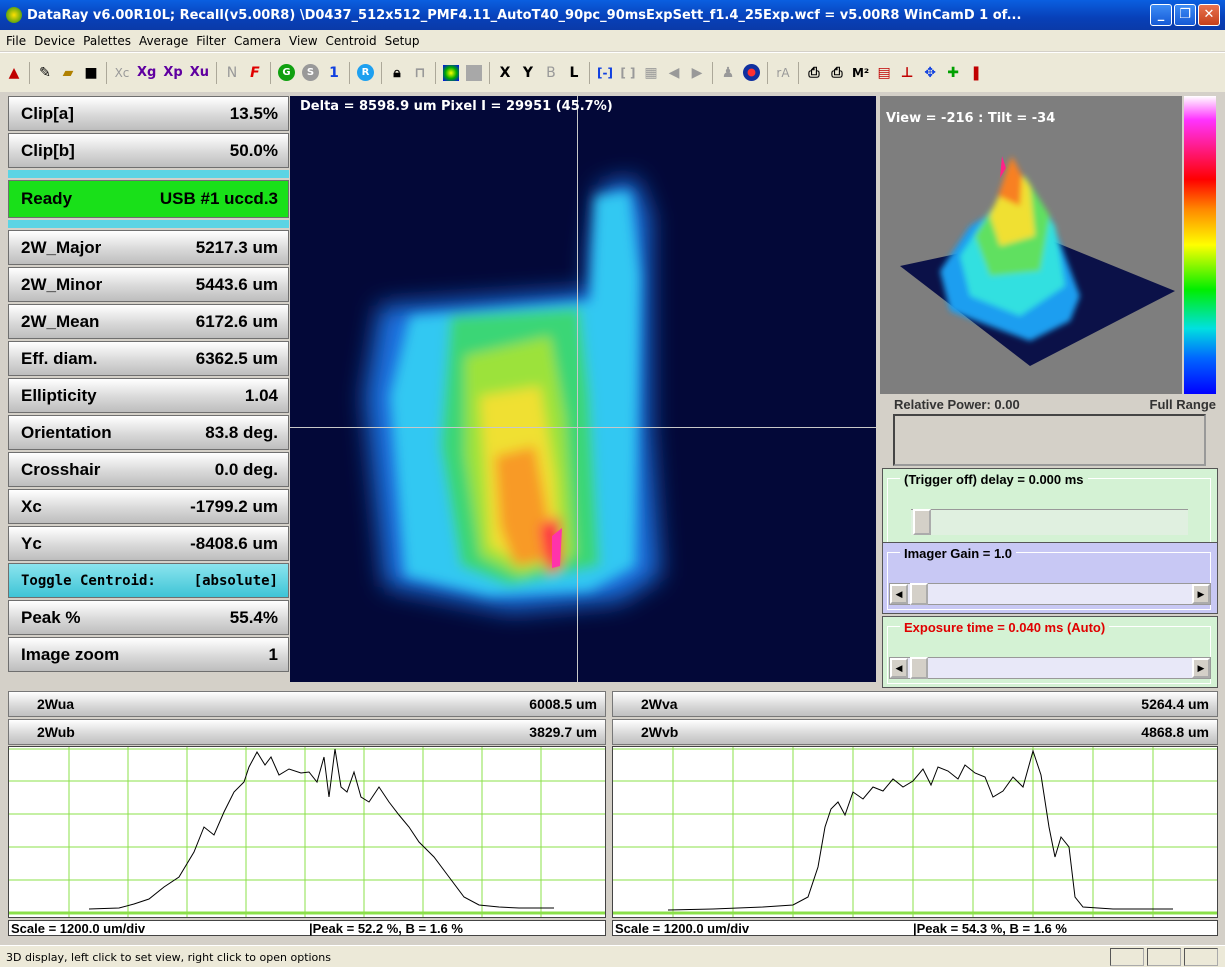  Describe the element at coordinates (1050, 668) in the screenshot. I see `exposure-scrollbar: ◀ ▶` at that location.